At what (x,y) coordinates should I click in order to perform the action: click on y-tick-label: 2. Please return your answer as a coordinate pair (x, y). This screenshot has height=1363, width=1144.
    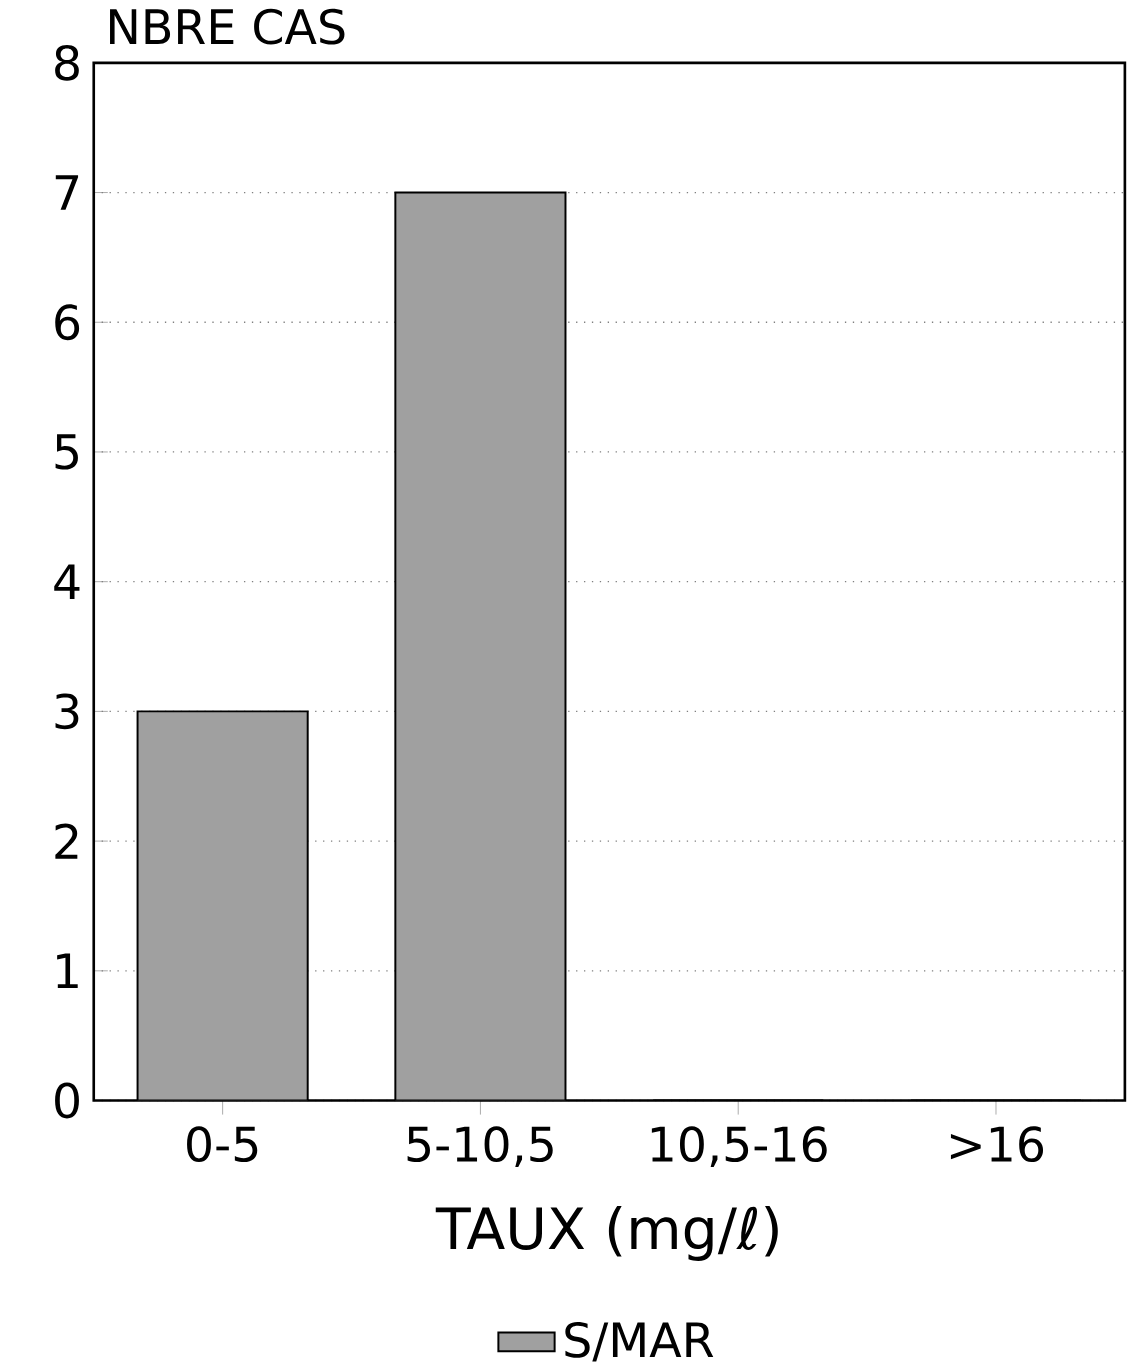
    Looking at the image, I should click on (66, 841).